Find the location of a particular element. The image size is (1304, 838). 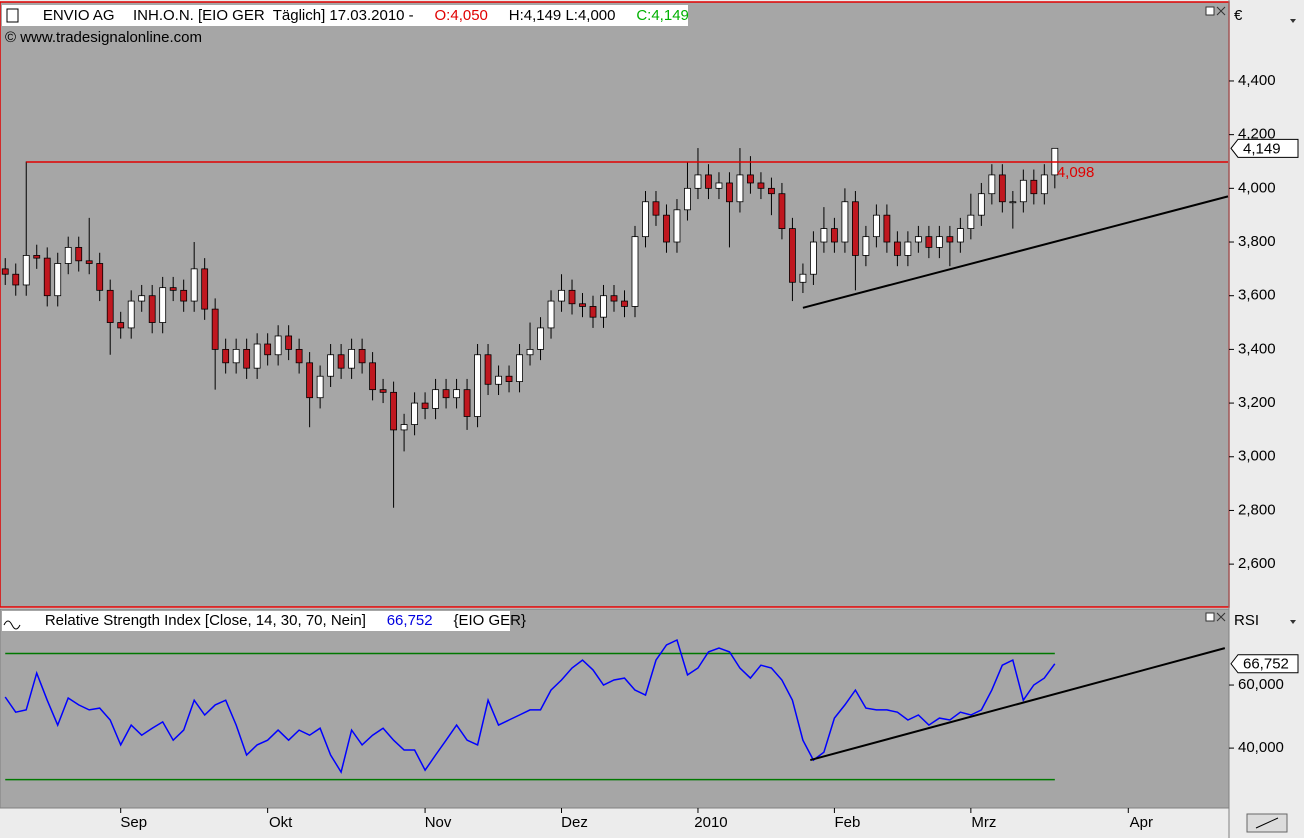

x-tick-label: Okt is located at coordinates (281, 822).